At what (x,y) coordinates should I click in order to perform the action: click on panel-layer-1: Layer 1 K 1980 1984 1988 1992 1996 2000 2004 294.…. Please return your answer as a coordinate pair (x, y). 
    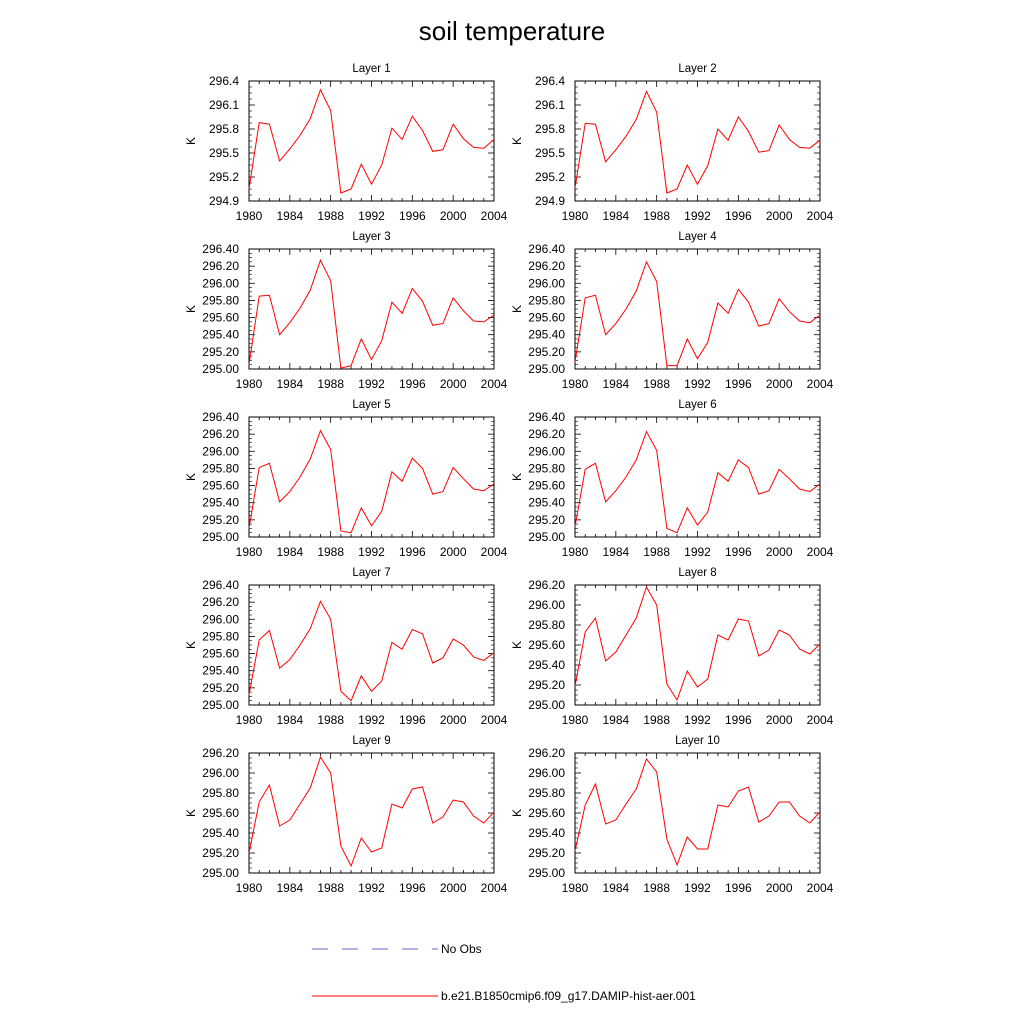
    Looking at the image, I should click on (346, 143).